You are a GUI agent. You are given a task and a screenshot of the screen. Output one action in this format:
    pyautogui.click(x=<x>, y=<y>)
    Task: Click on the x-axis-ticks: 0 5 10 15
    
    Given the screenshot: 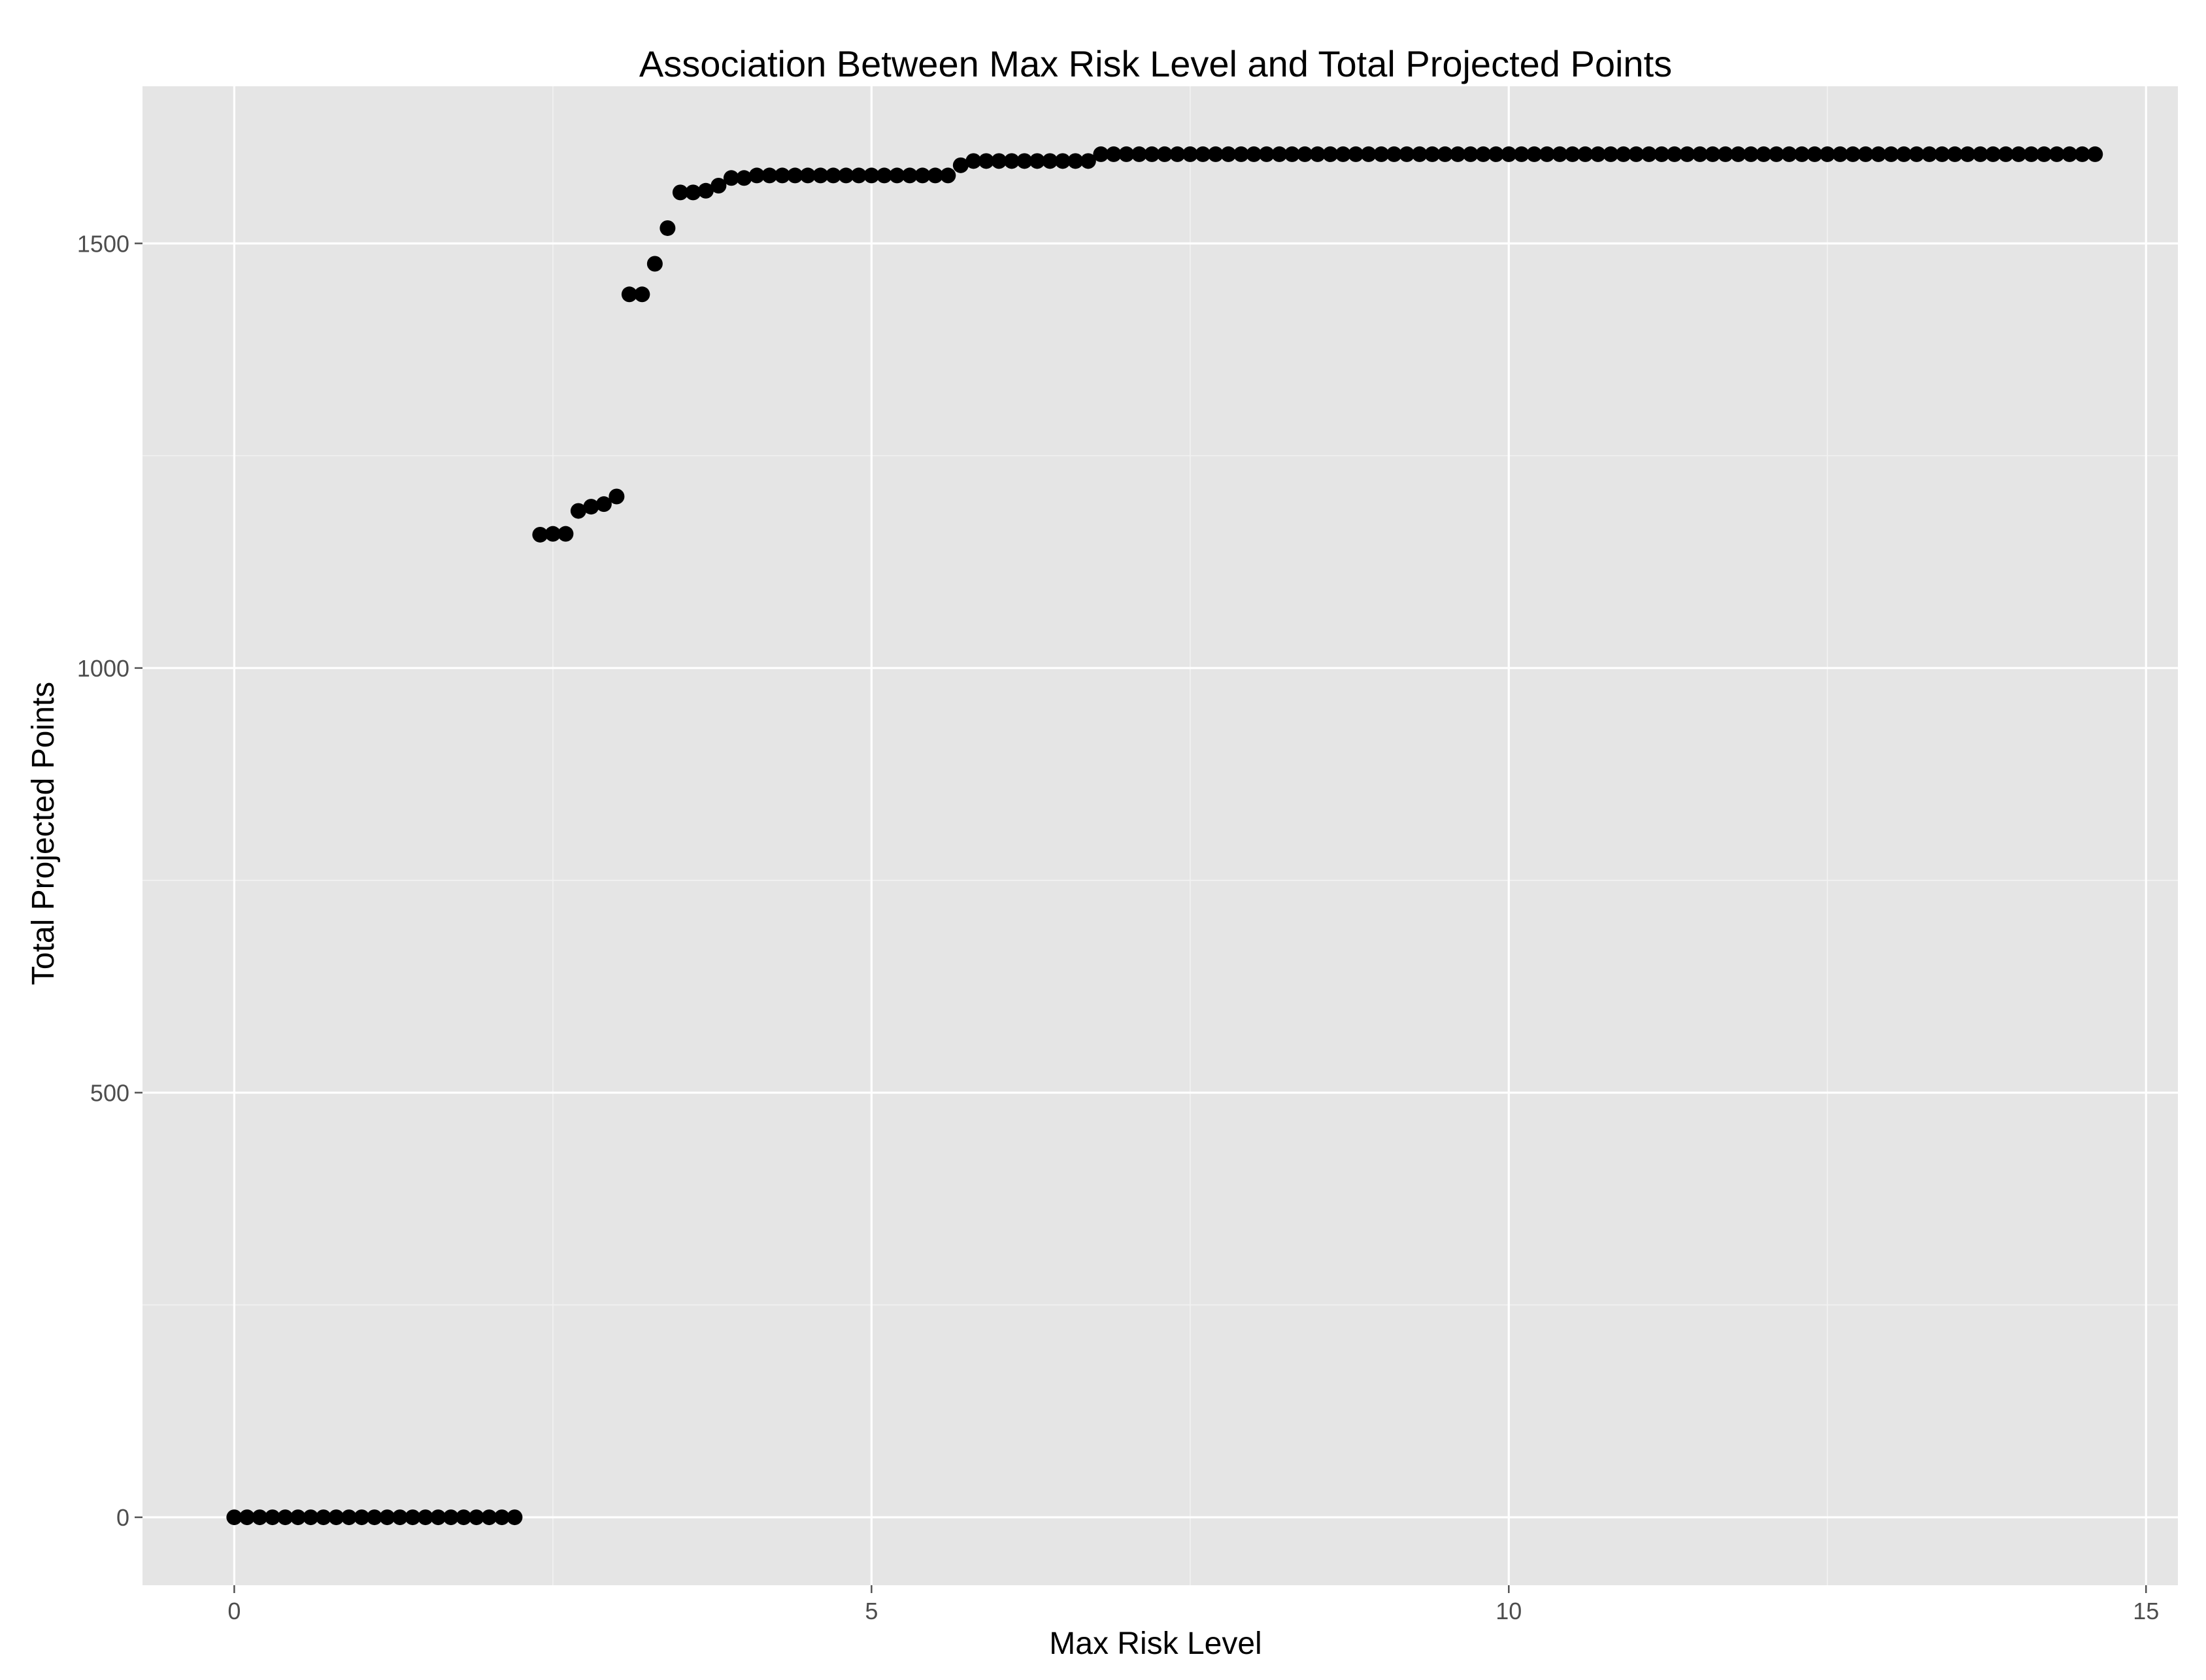 What is the action you would take?
    pyautogui.click(x=1193, y=1604)
    